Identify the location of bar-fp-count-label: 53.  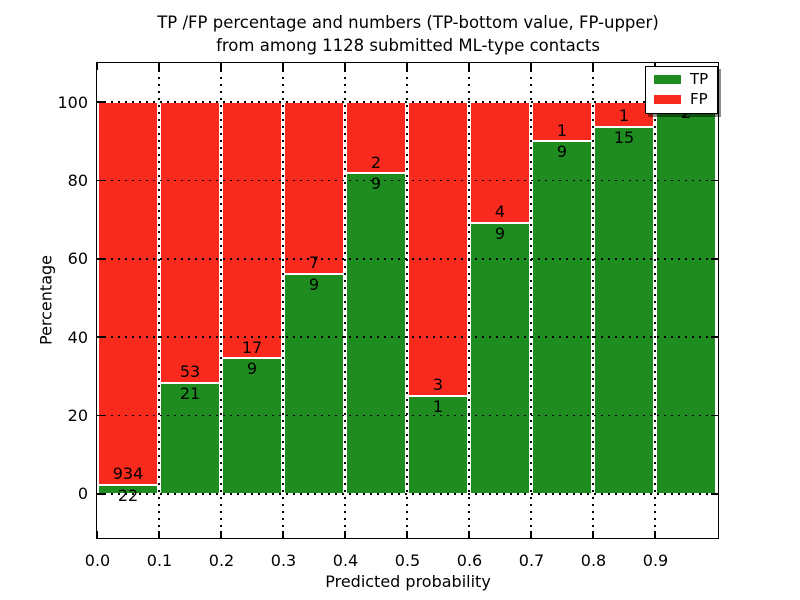
(190, 371).